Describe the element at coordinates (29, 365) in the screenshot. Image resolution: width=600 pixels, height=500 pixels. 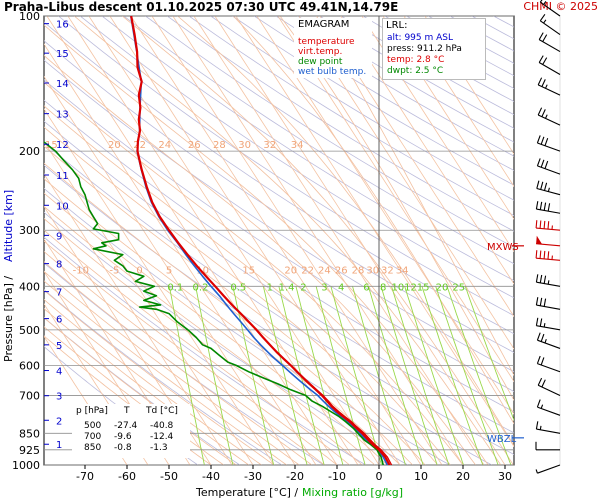
I see `pressure-tick-label: 600` at that location.